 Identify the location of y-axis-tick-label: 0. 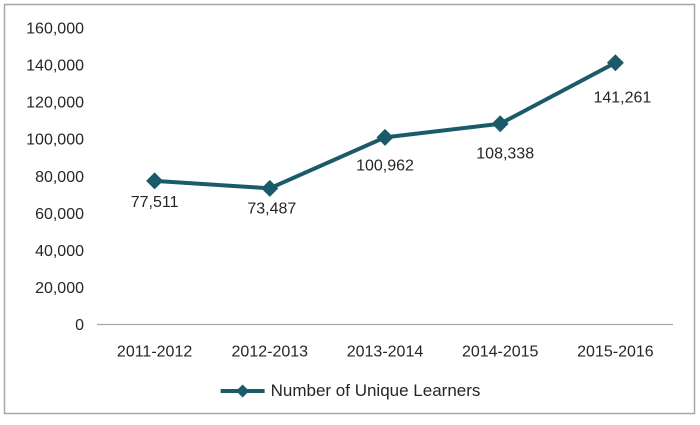
(79, 325).